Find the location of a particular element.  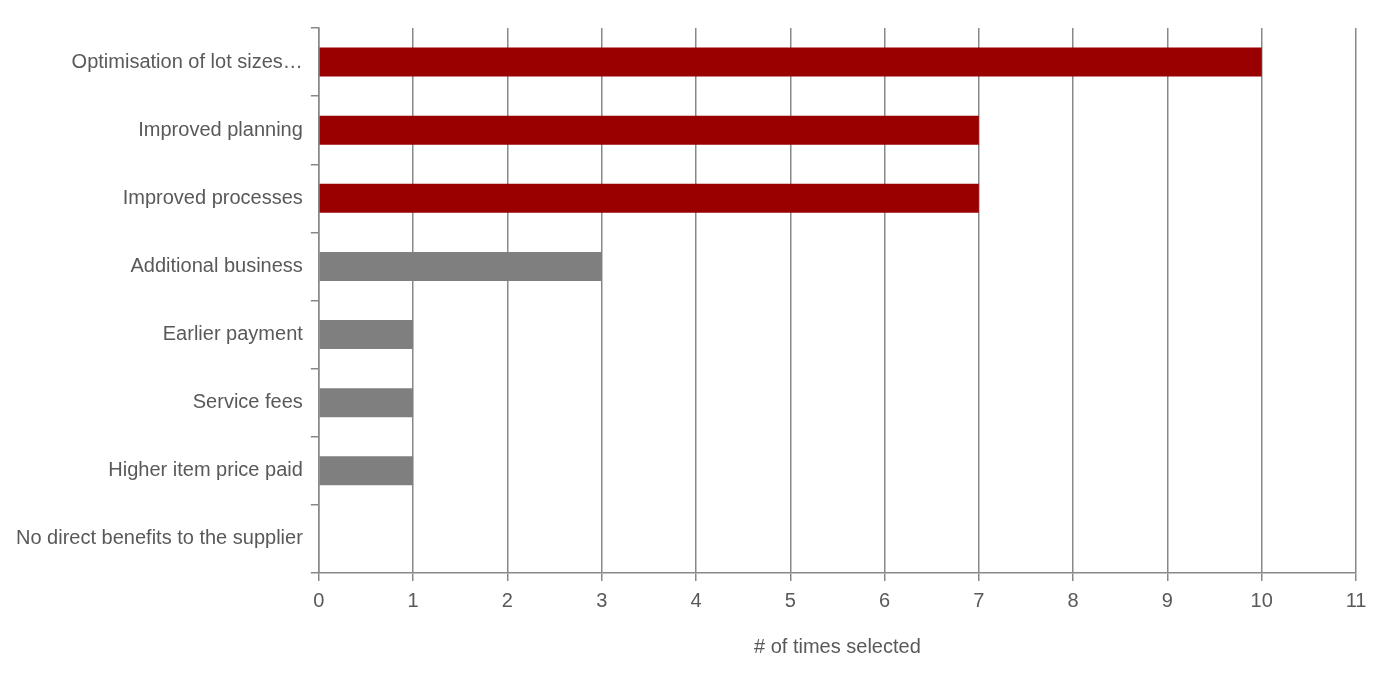

x-tick-label: 1 is located at coordinates (413, 599).